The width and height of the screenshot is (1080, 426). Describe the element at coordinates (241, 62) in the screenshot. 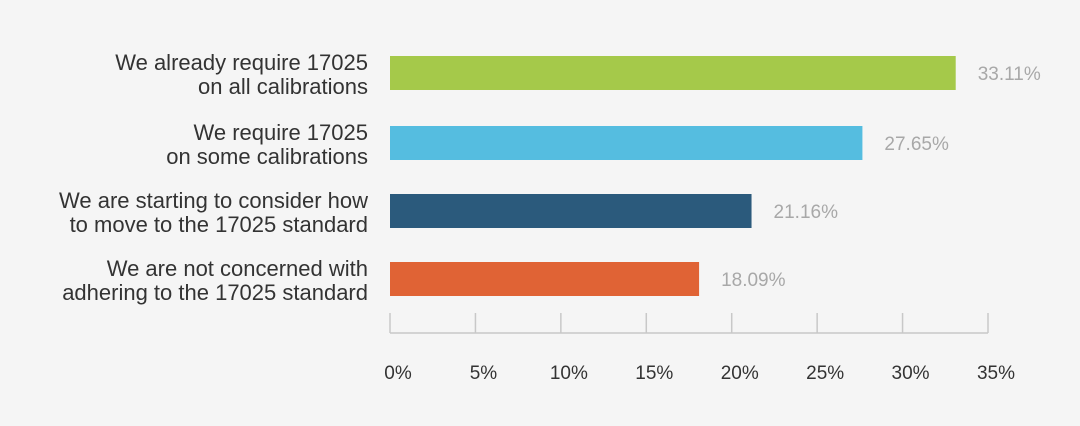

I see `category-label-line: We already require 17025` at that location.